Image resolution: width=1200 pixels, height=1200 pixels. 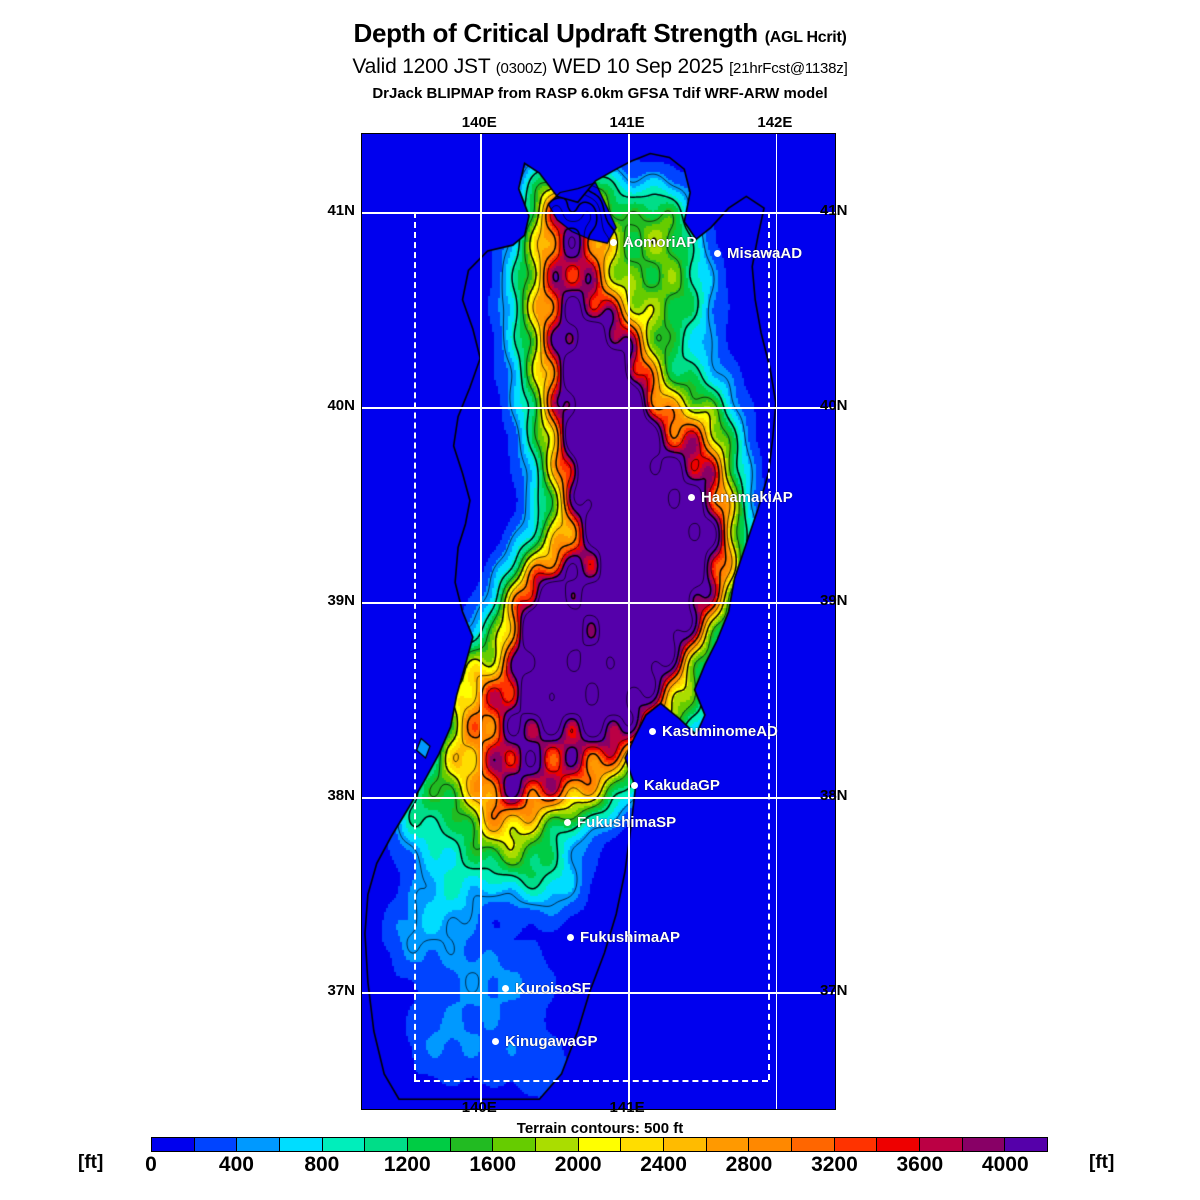 What do you see at coordinates (638, 66) in the screenshot?
I see `valid-date: WED 10 Sep 2025` at bounding box center [638, 66].